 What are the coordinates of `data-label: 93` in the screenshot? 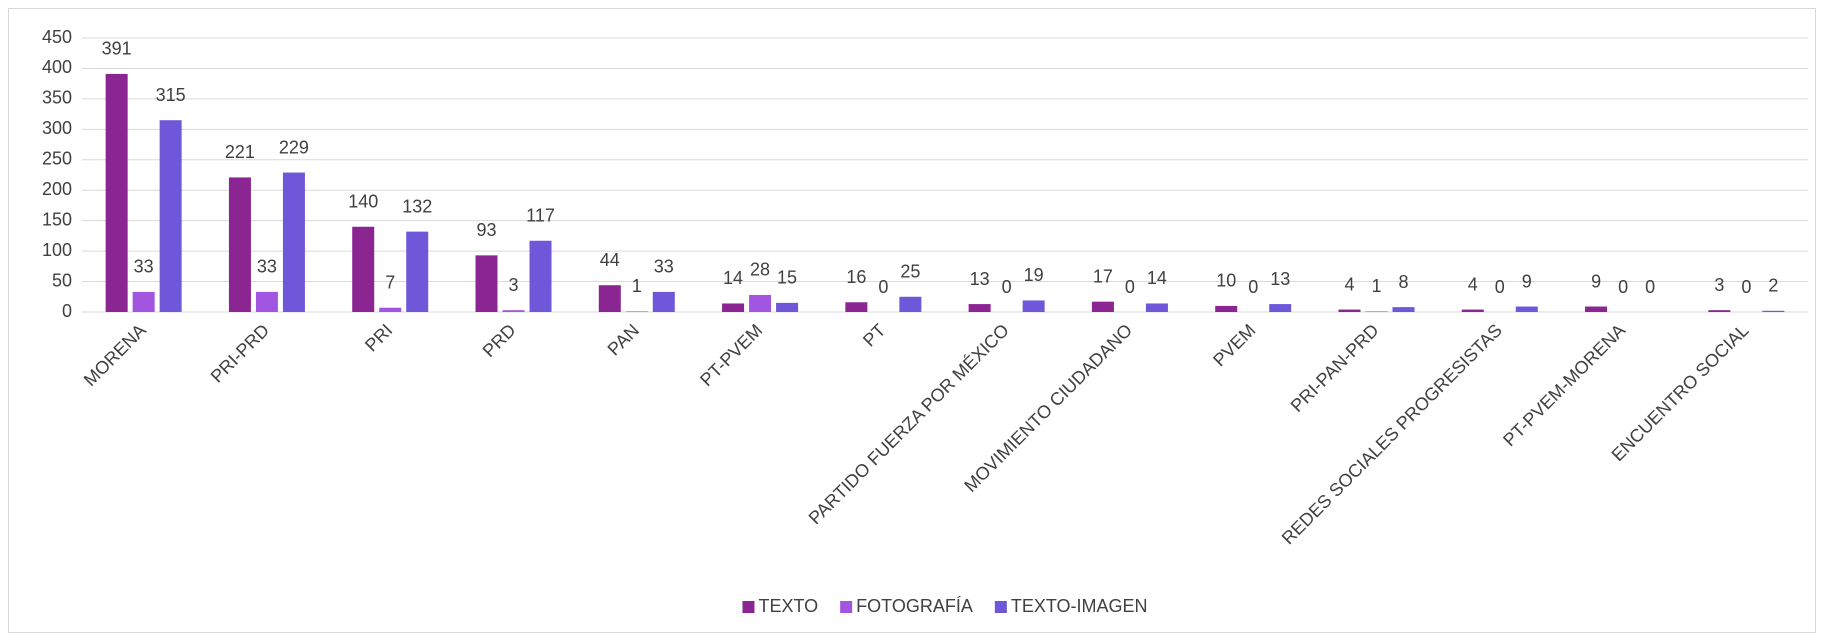 It's located at (486, 230).